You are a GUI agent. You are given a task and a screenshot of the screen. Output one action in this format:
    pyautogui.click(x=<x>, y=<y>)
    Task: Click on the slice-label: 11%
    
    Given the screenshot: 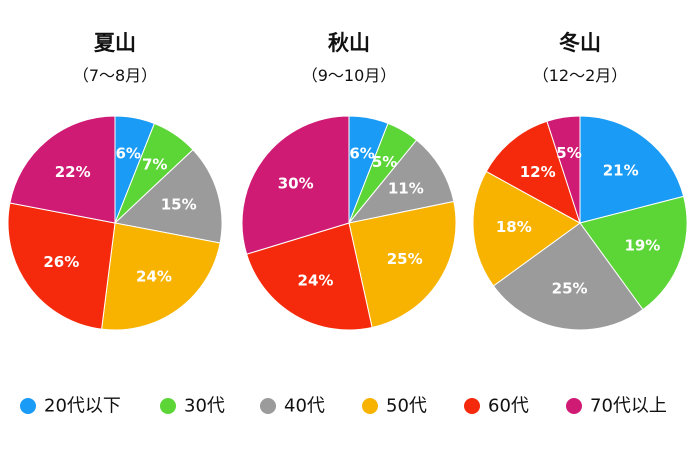 What is the action you would take?
    pyautogui.click(x=406, y=189)
    